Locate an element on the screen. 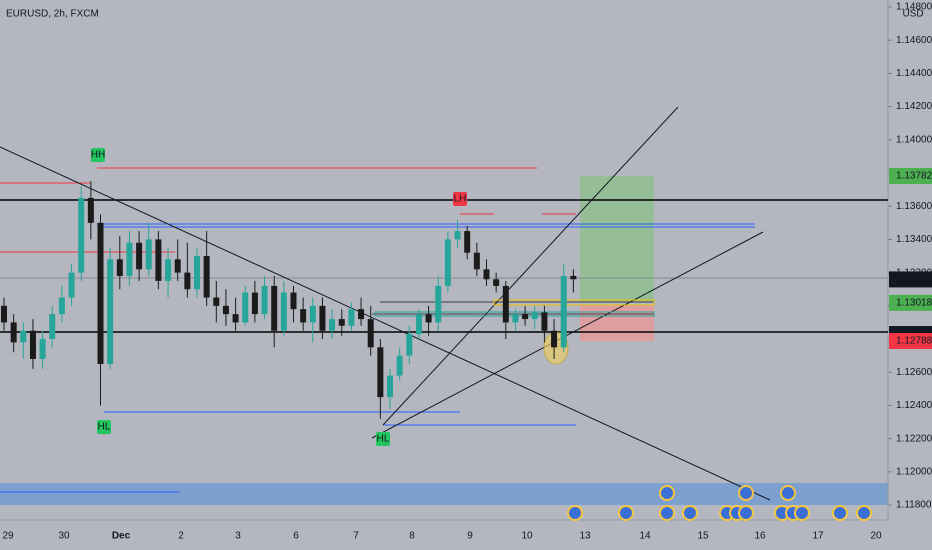  chart-title: EURUSD, 2h, FXCM is located at coordinates (52, 14).